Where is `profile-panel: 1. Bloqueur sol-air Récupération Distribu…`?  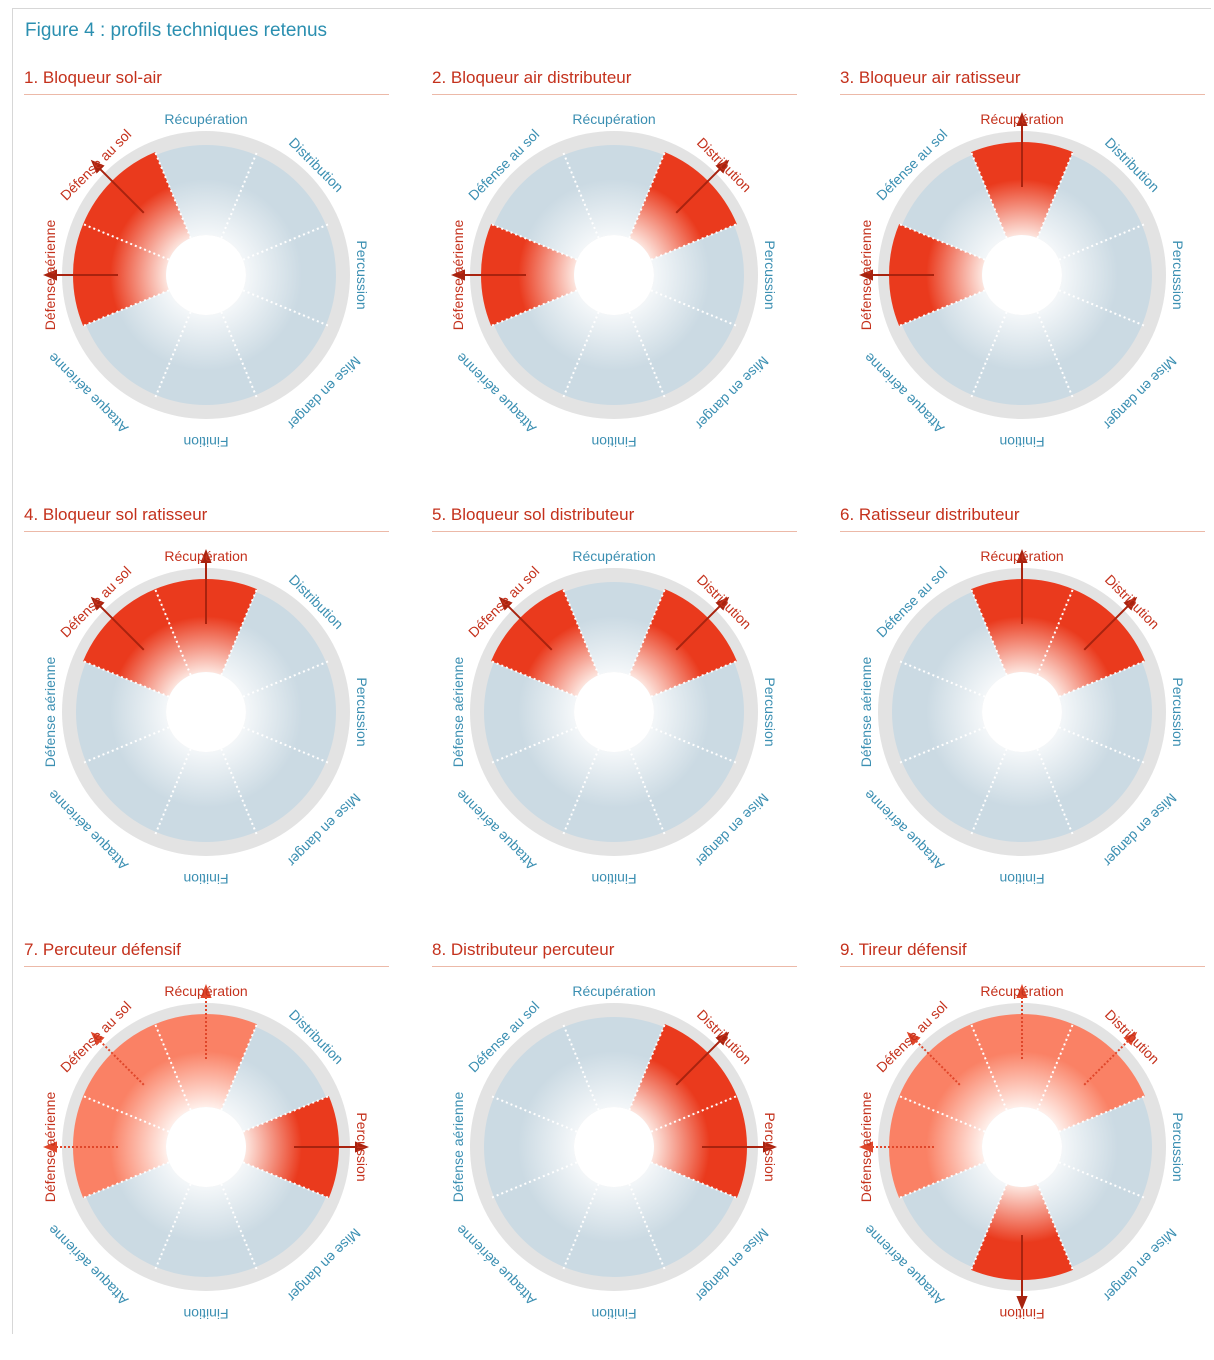
profile-panel: 1. Bloqueur sol-air Récupération Distribu… is located at coordinates (206, 278).